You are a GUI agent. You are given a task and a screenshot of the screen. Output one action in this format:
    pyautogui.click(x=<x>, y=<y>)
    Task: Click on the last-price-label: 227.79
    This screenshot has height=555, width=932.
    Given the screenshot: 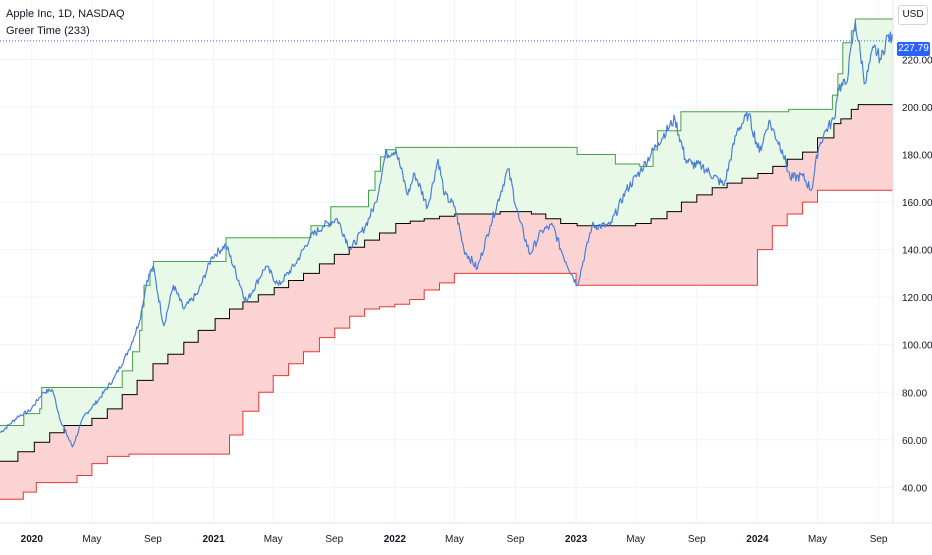 What is the action you would take?
    pyautogui.click(x=913, y=49)
    